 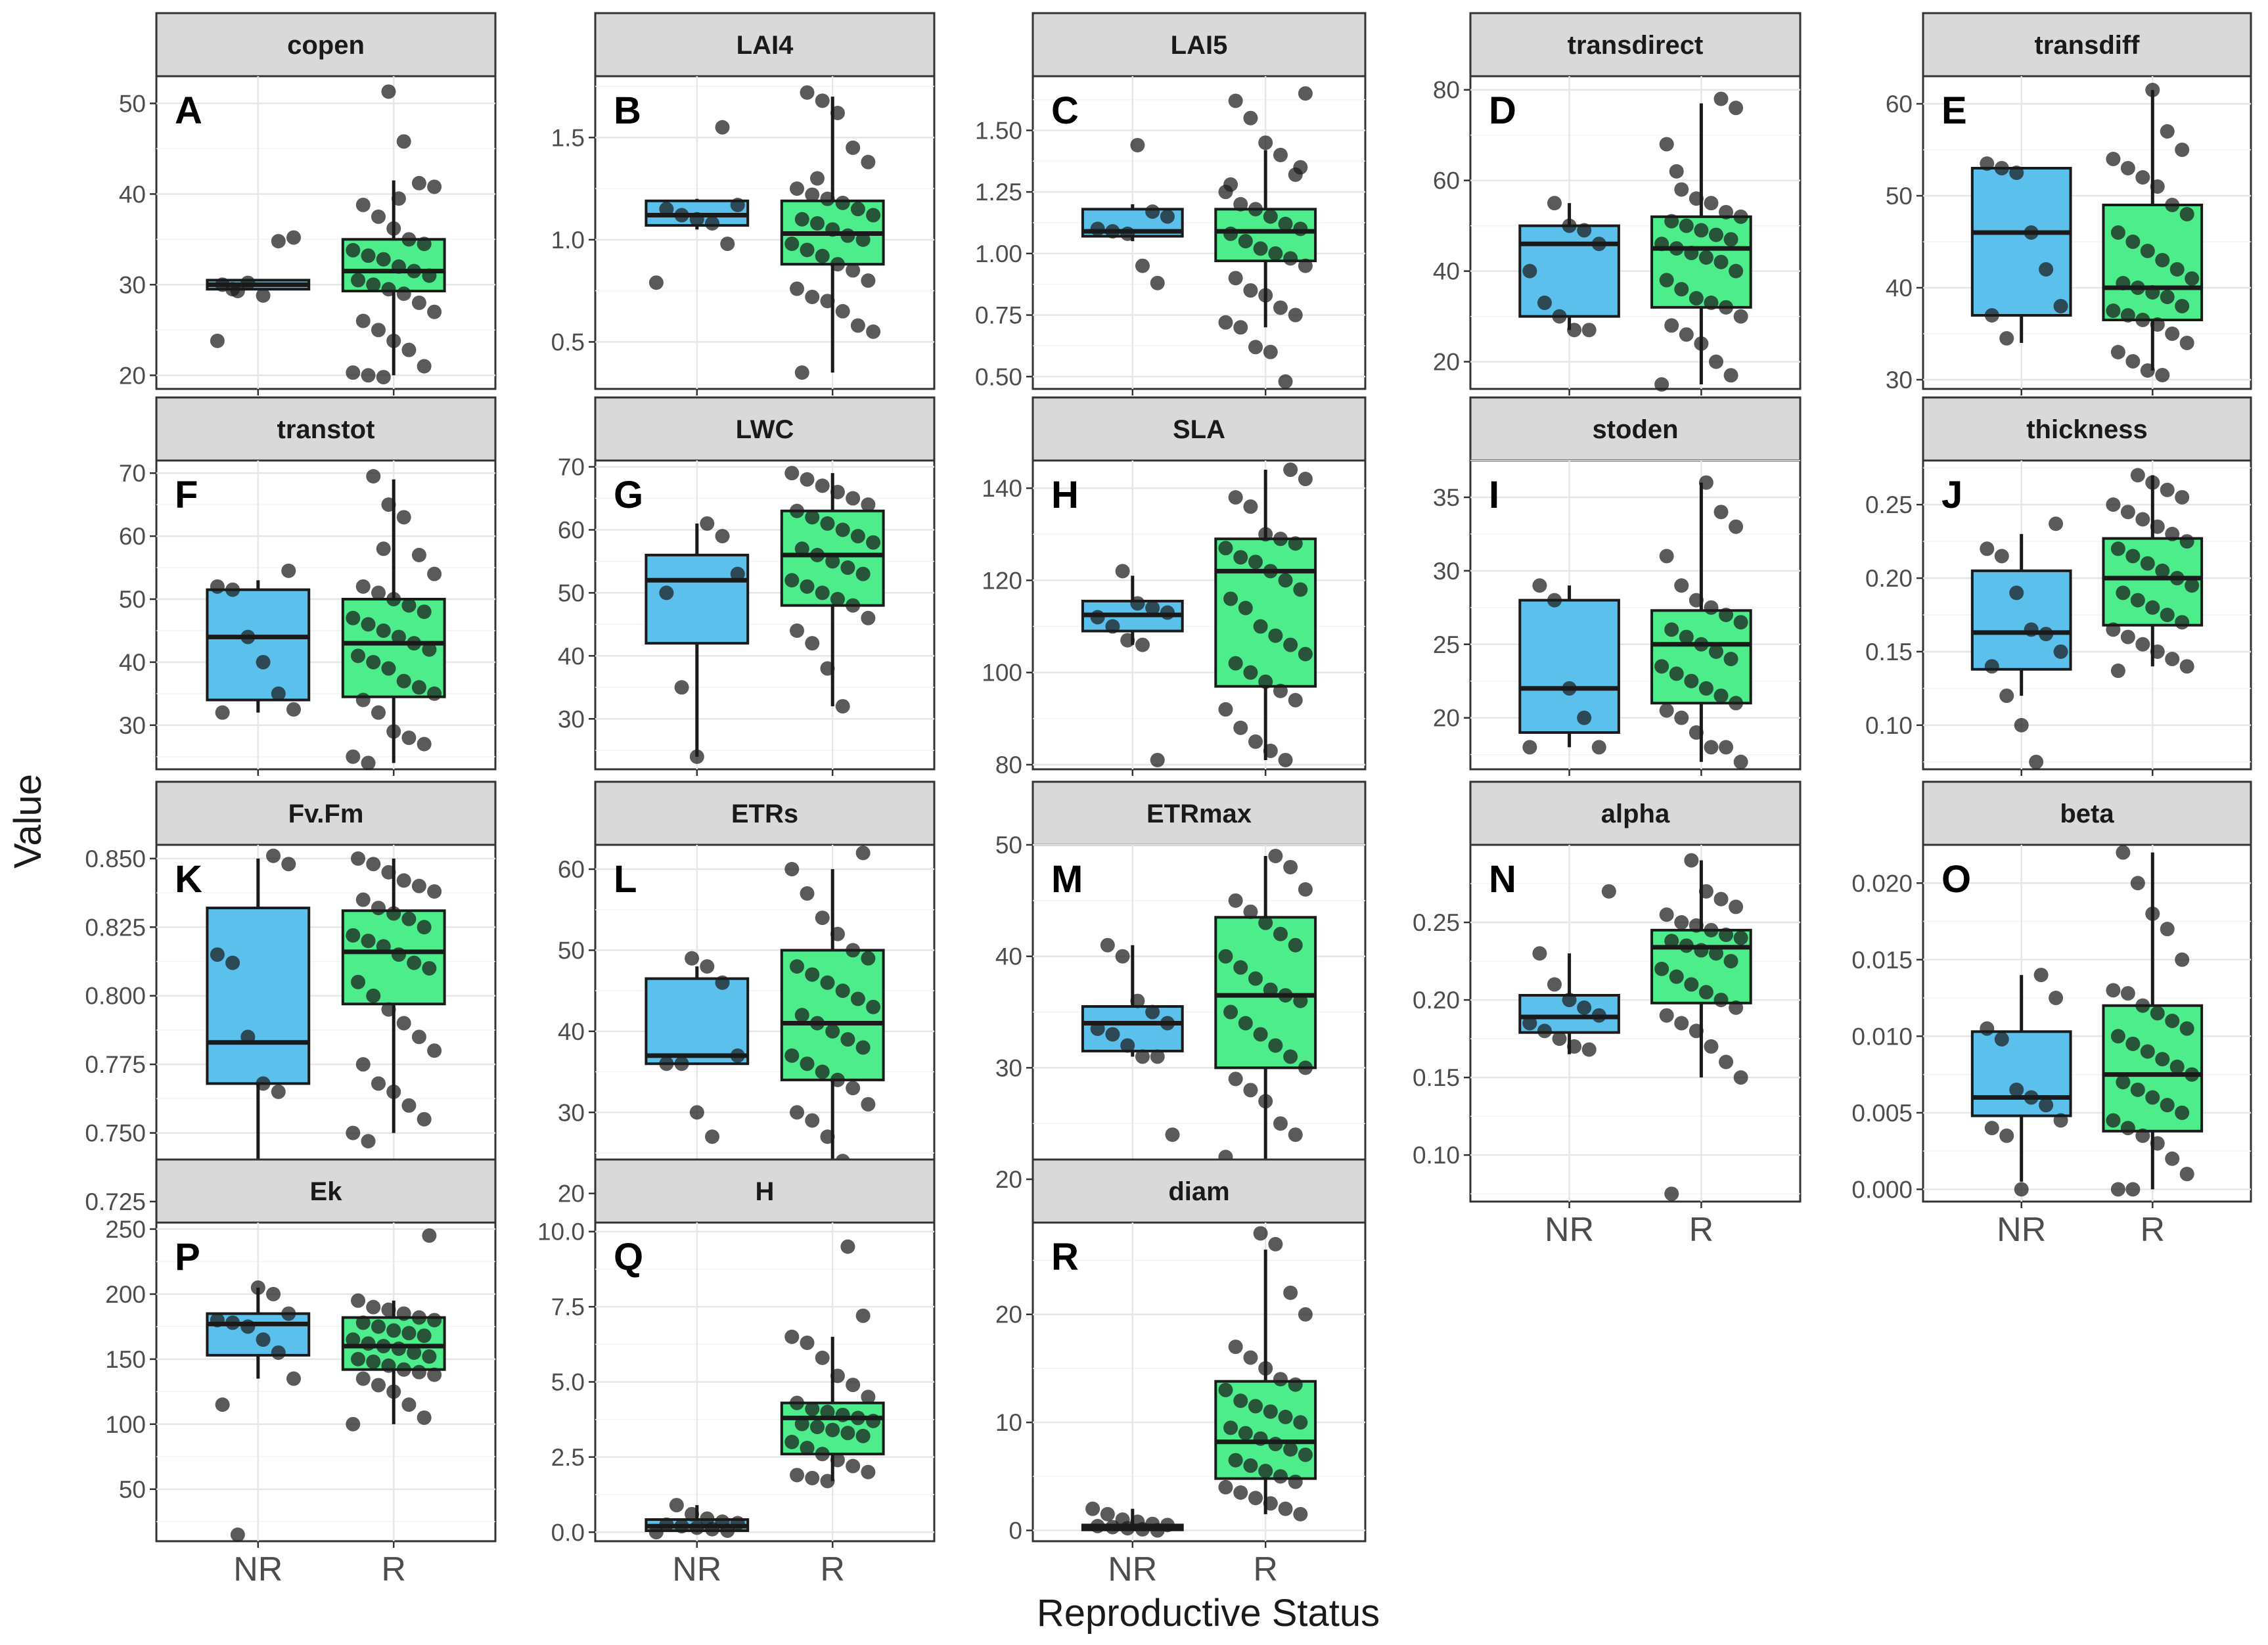 I want to click on y-tick-label: 0.010, so click(x=1882, y=1036).